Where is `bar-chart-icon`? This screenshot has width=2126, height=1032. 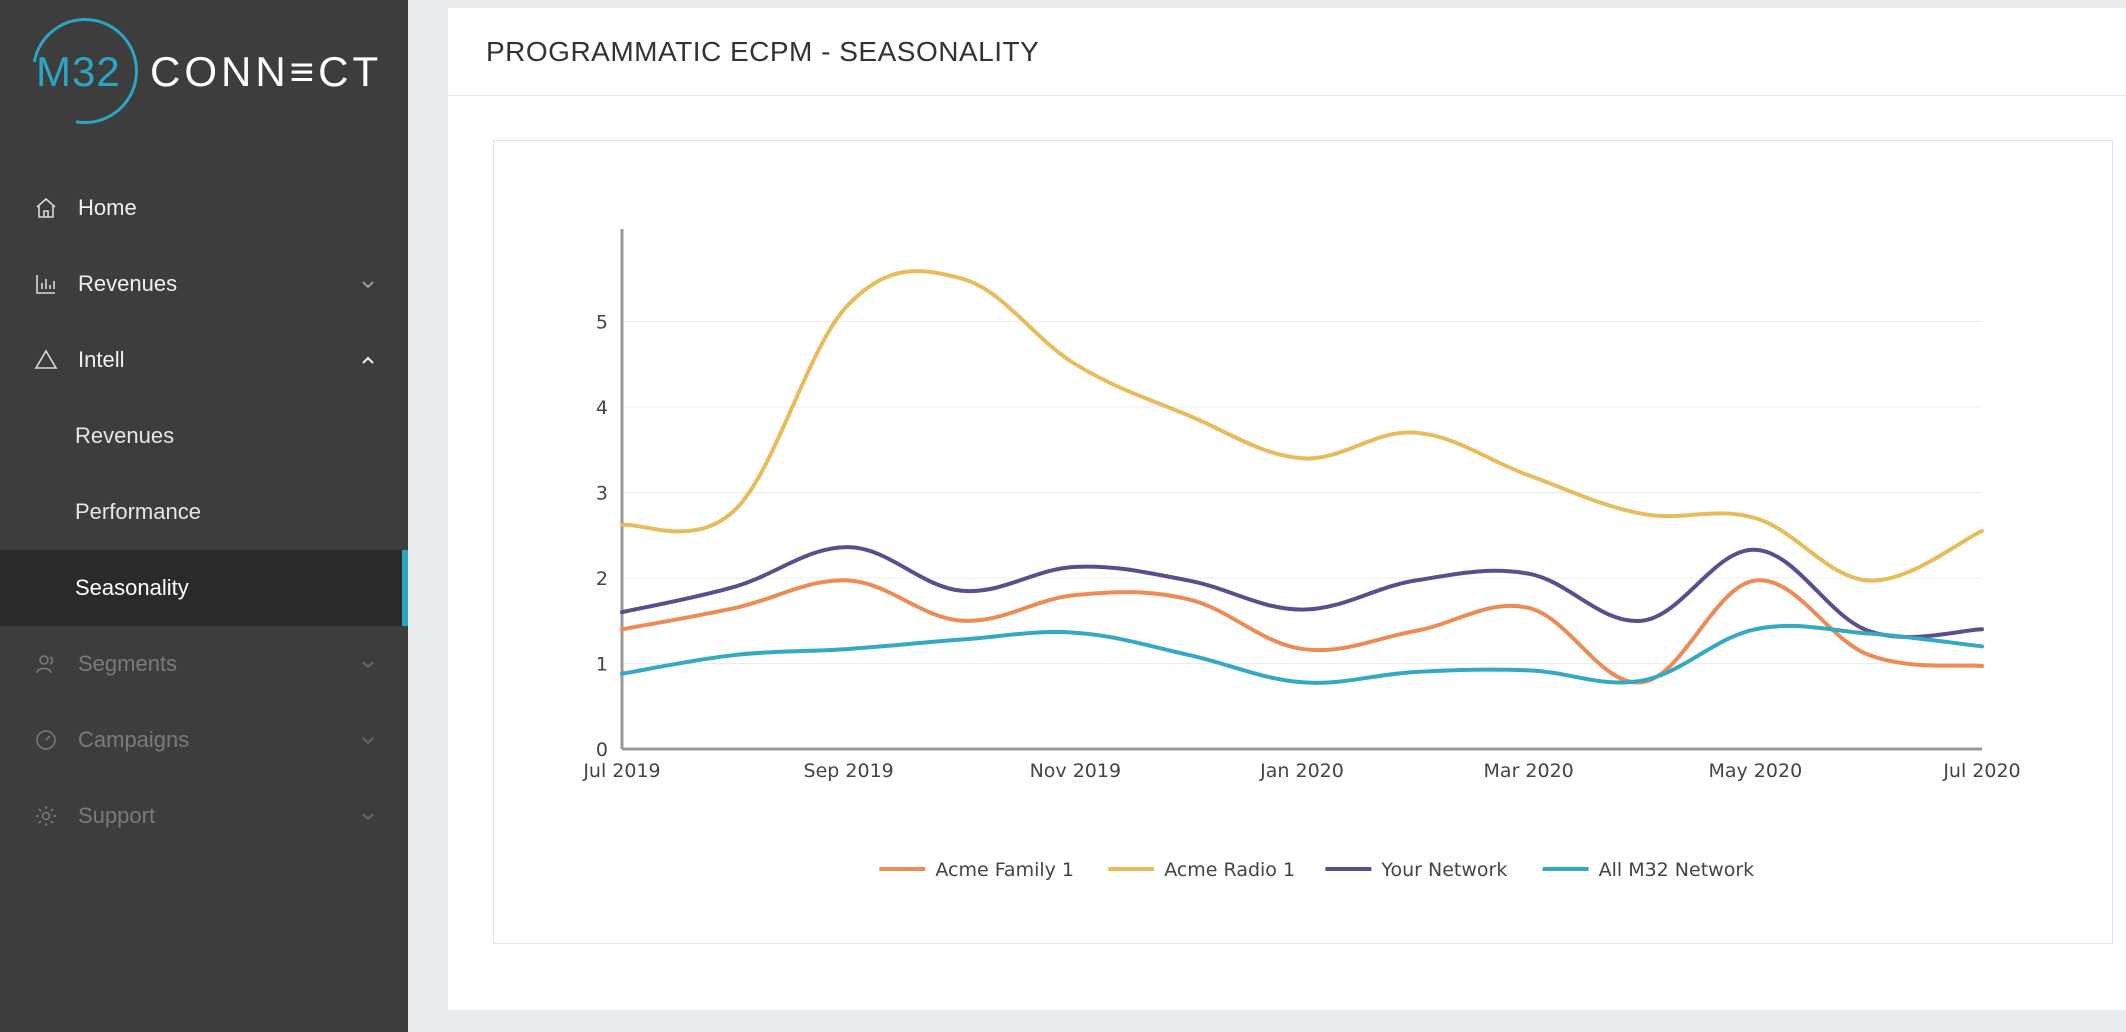
bar-chart-icon is located at coordinates (46, 284).